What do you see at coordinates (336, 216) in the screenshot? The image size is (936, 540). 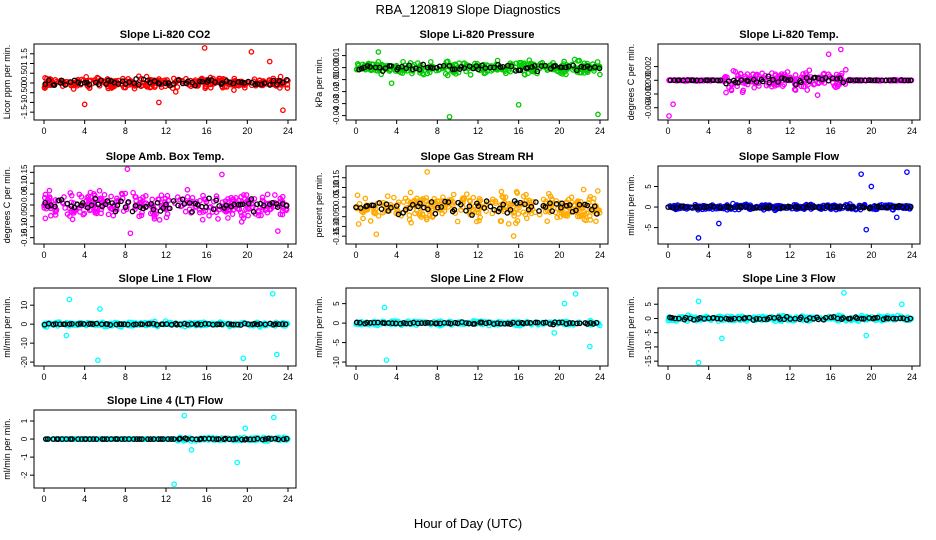 I see `y-tick-label: -0.05` at bounding box center [336, 216].